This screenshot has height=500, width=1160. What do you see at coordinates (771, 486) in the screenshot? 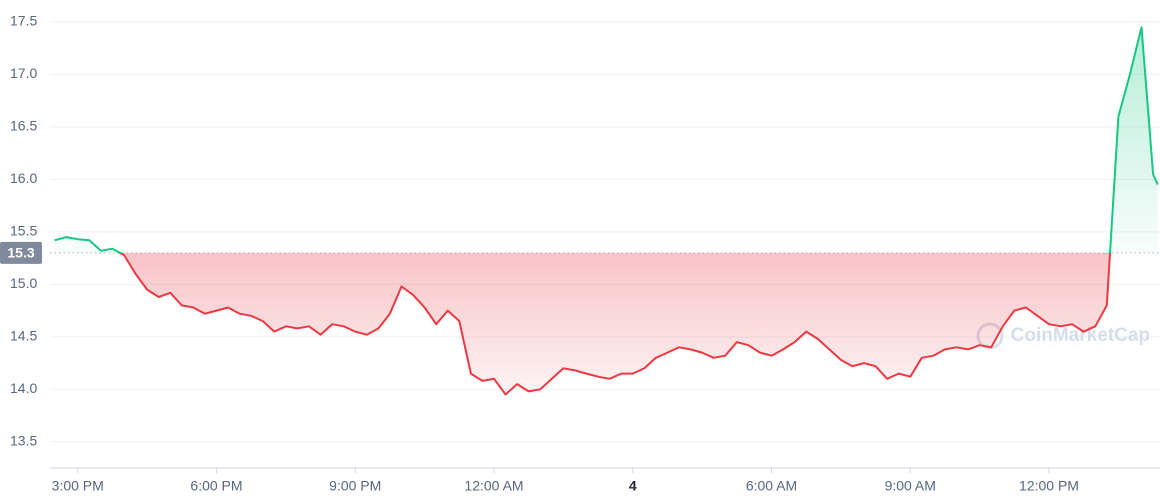
I see `x-tick-label: 6:00 AM` at bounding box center [771, 486].